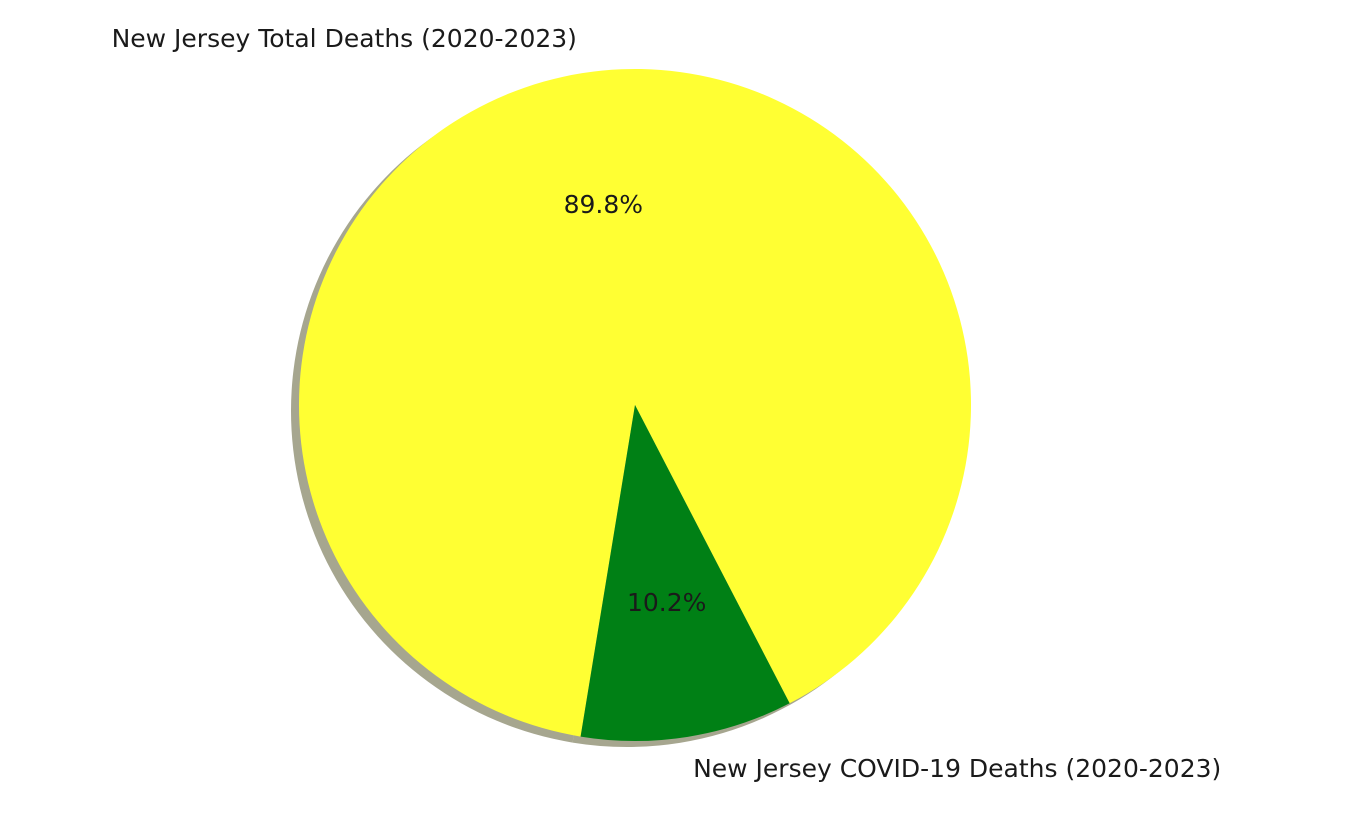  What do you see at coordinates (957, 768) in the screenshot?
I see `slice-label-covid-deaths: New Jersey COVID-19 Deaths (2020-2023)` at bounding box center [957, 768].